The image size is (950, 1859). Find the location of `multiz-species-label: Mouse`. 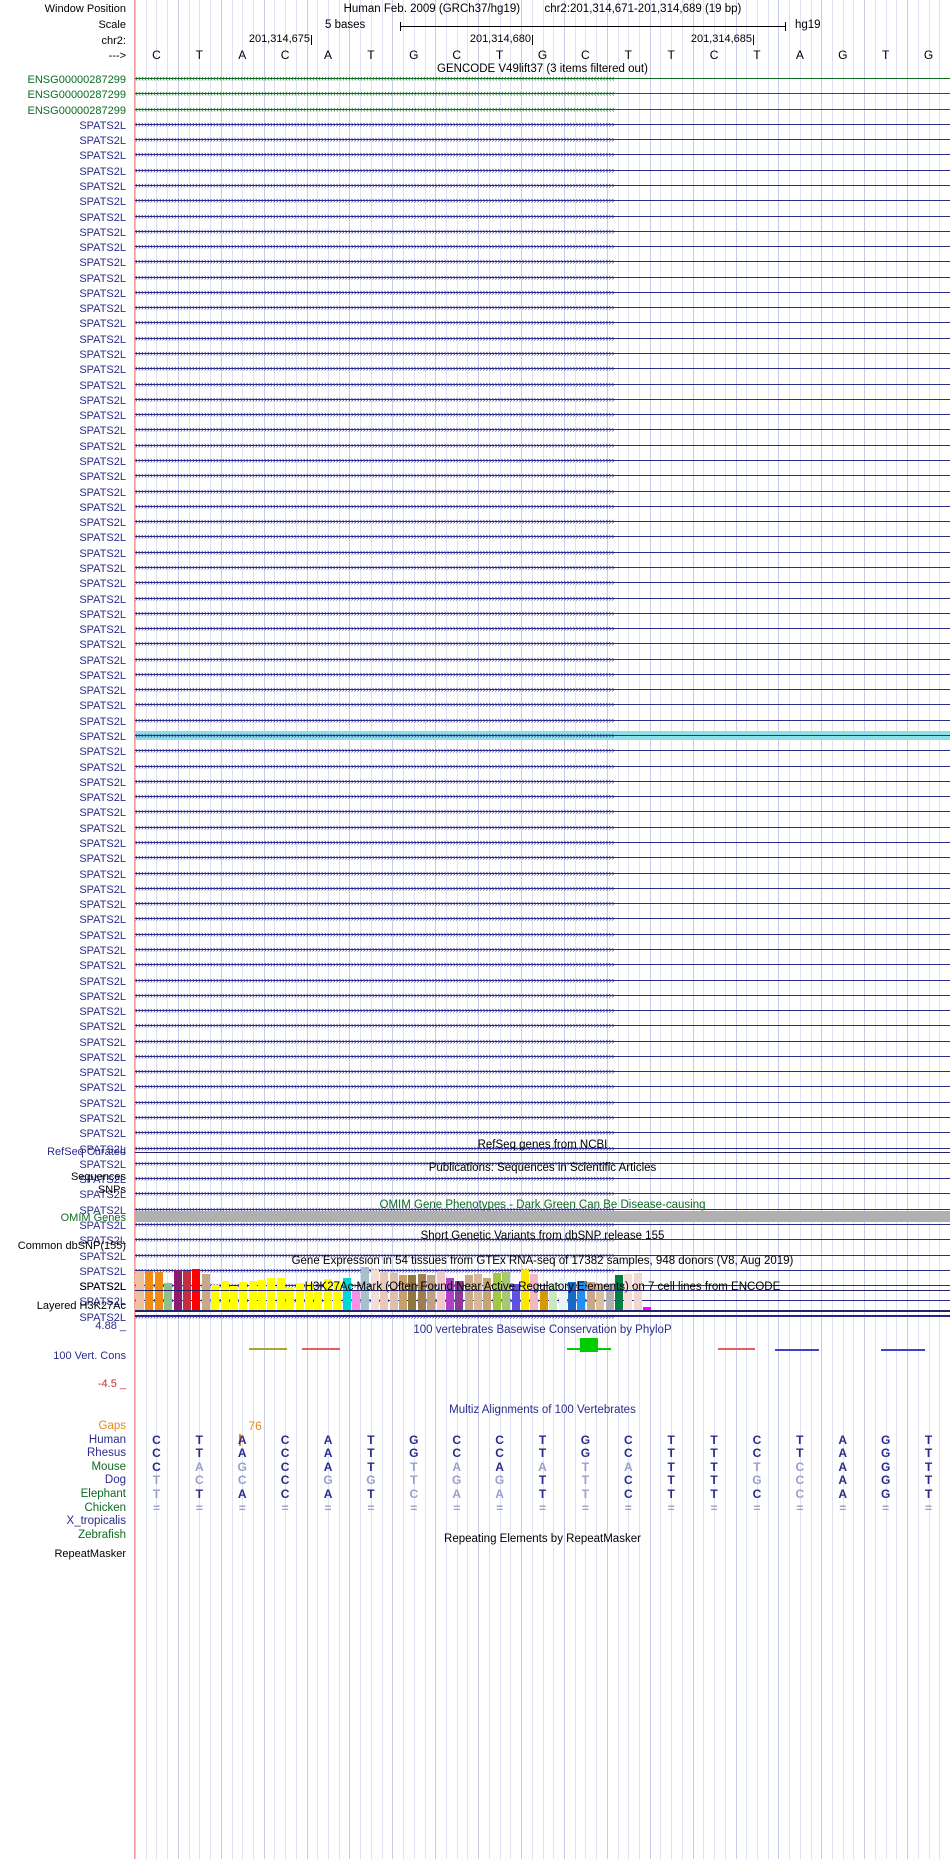

multiz-species-label: Mouse is located at coordinates (108, 1466).